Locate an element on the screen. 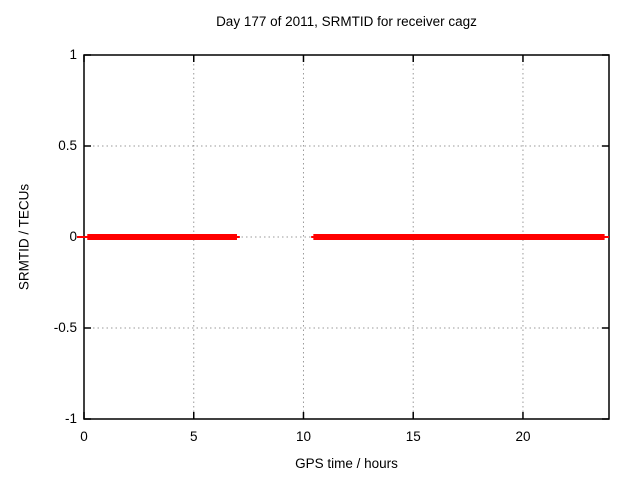 Image resolution: width=640 pixels, height=480 pixels. x-tick-label: 20 is located at coordinates (523, 436).